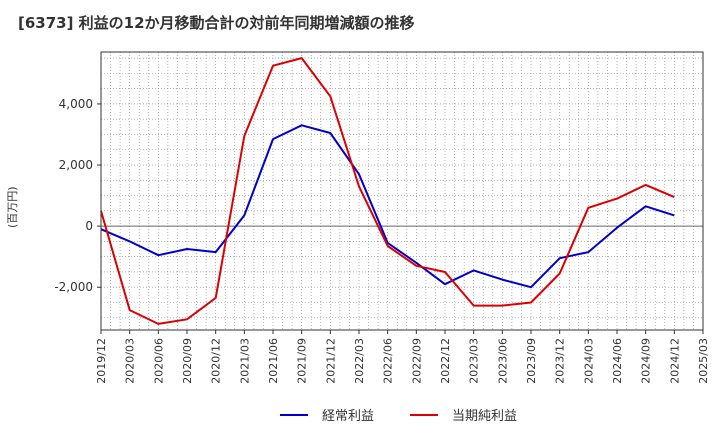 Image resolution: width=720 pixels, height=440 pixels. What do you see at coordinates (646, 361) in the screenshot?
I see `x-tick-label: 2024/09` at bounding box center [646, 361].